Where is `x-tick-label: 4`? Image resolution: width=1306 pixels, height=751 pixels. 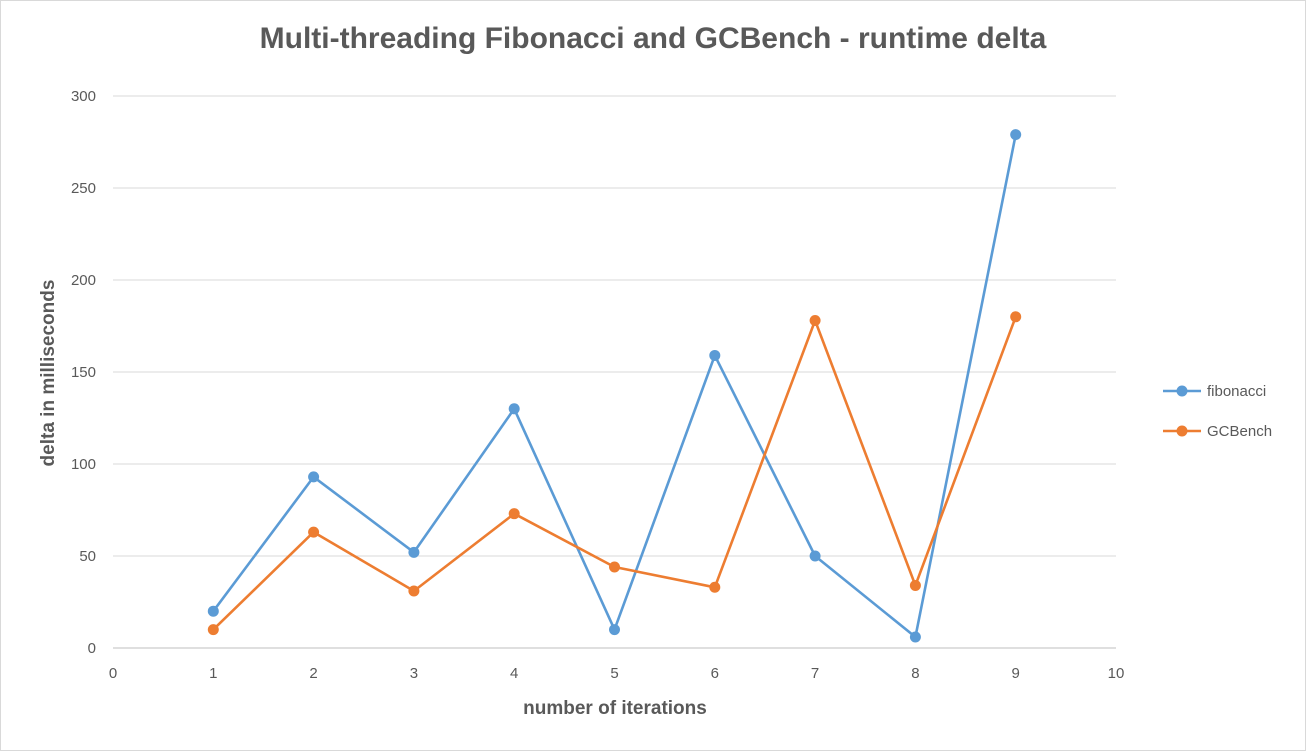
x-tick-label: 4 is located at coordinates (514, 673).